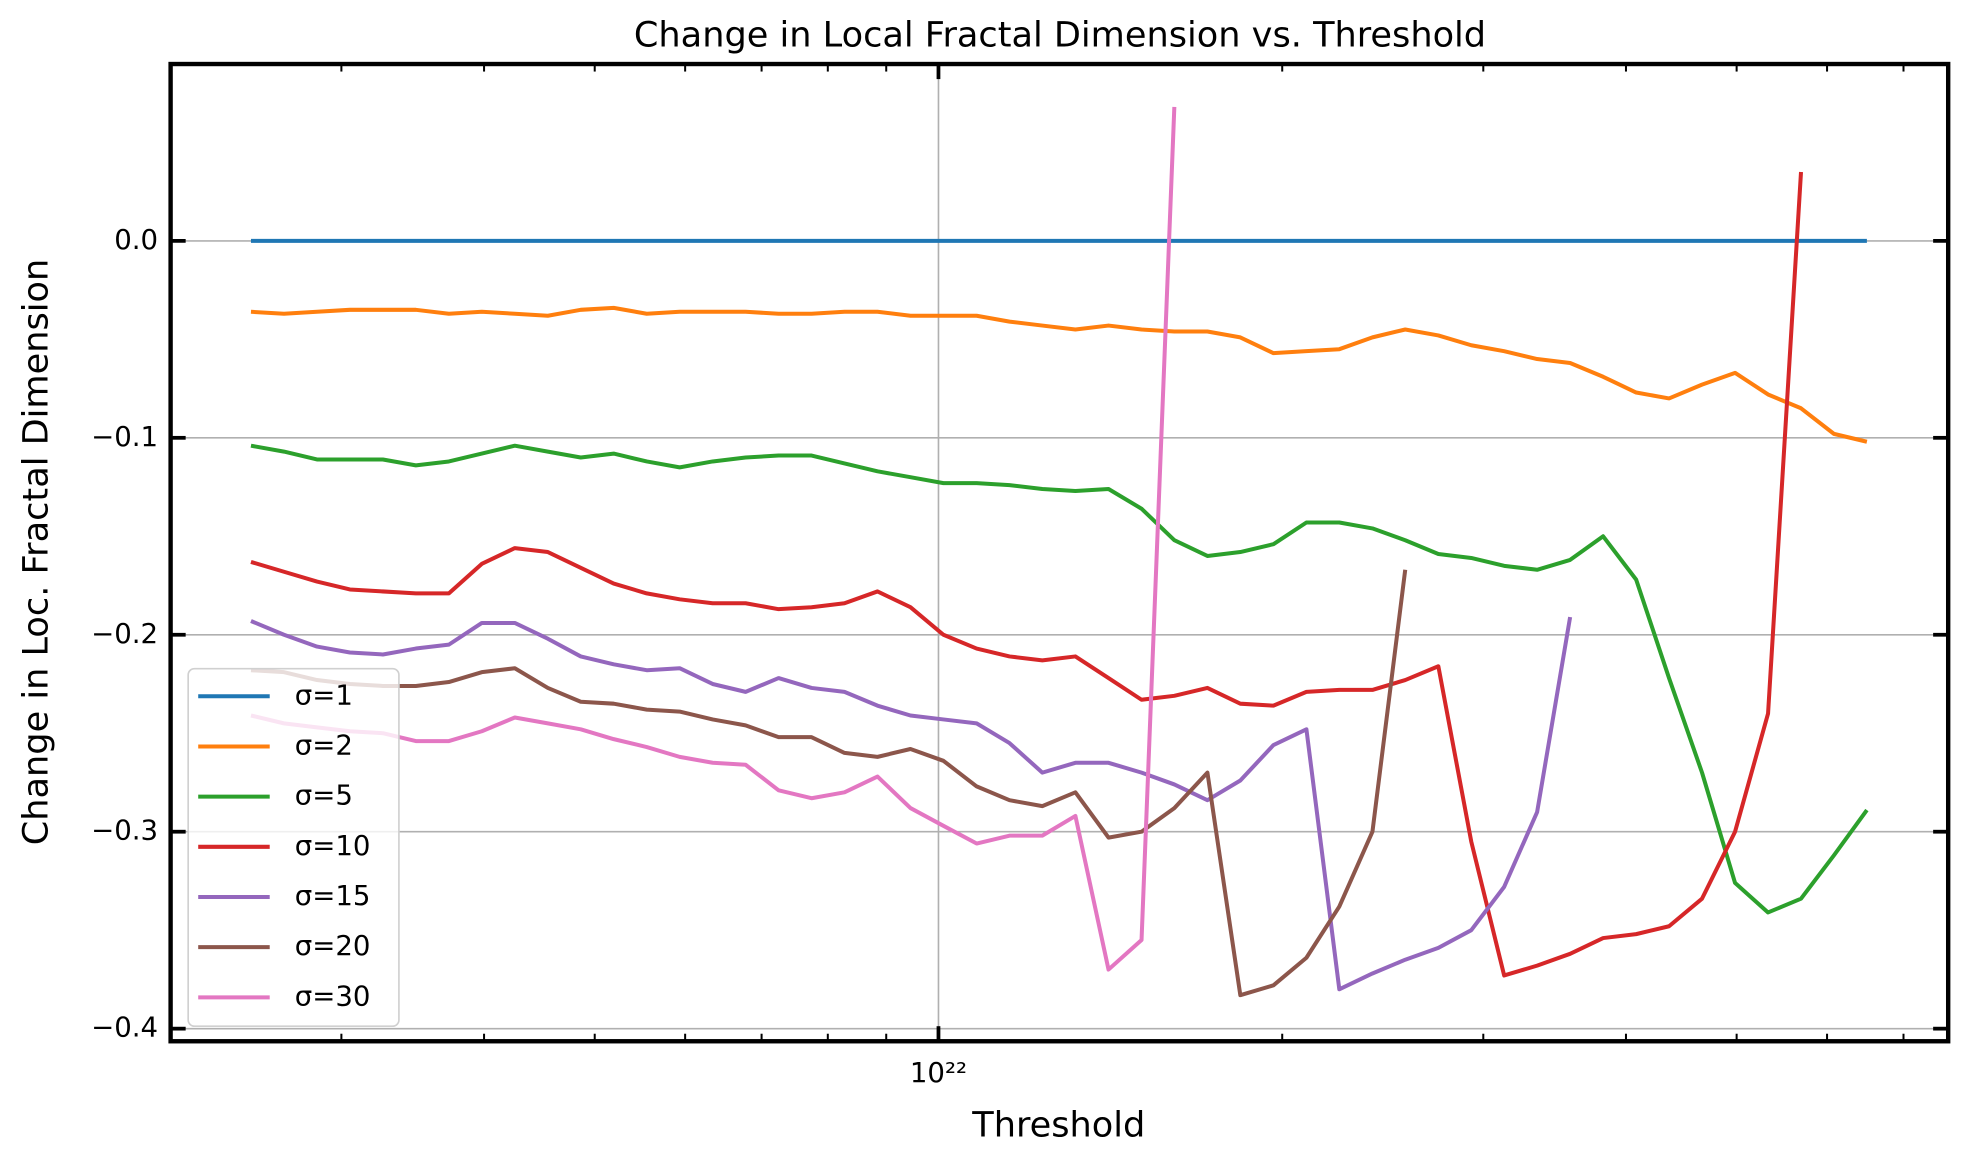 The height and width of the screenshot is (1168, 1967). Describe the element at coordinates (324, 795) in the screenshot. I see `legend-label: σ=5` at that location.